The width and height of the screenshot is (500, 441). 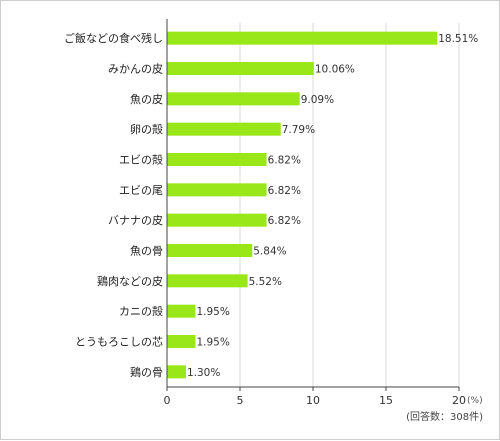 What do you see at coordinates (298, 130) in the screenshot?
I see `value-label: 7.79%` at bounding box center [298, 130].